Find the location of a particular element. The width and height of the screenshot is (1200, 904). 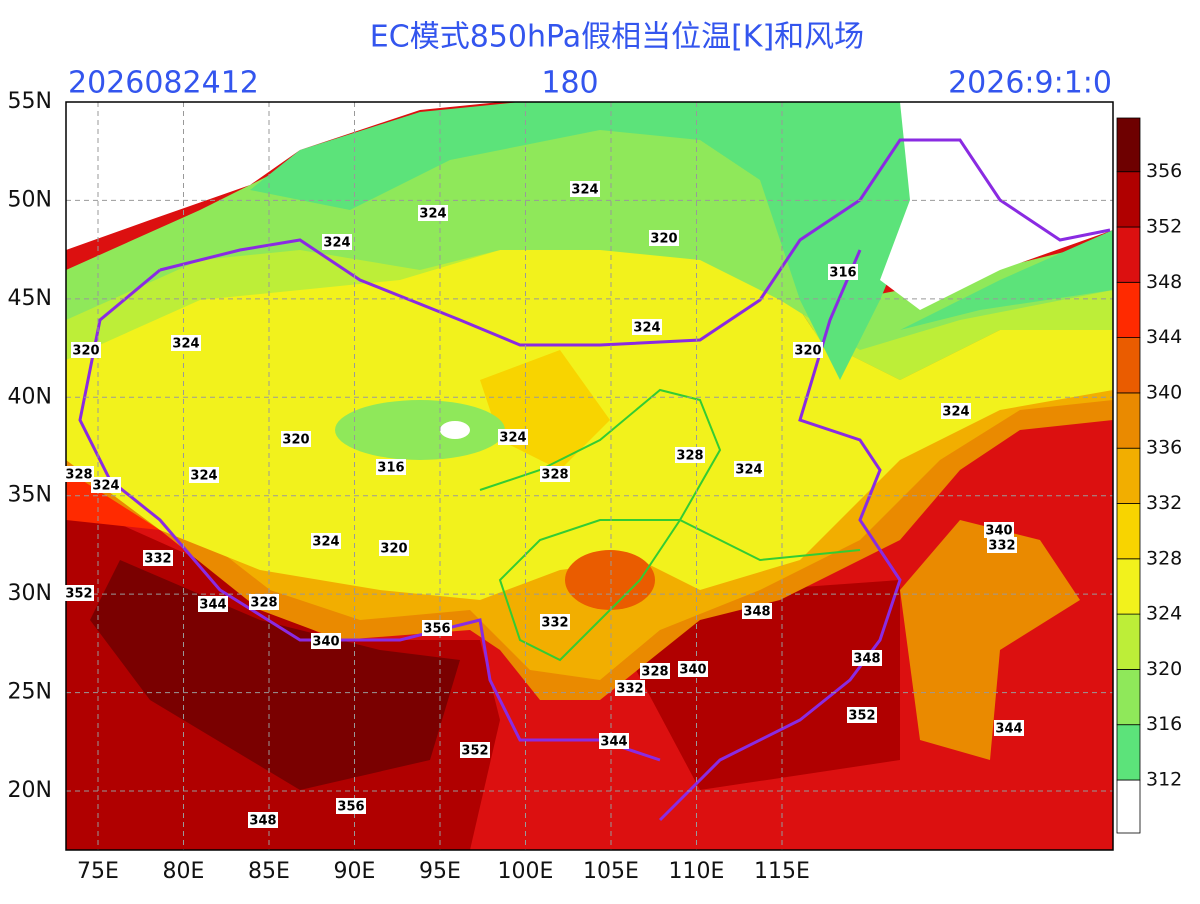

colorbar-label: 336 is located at coordinates (1164, 448).